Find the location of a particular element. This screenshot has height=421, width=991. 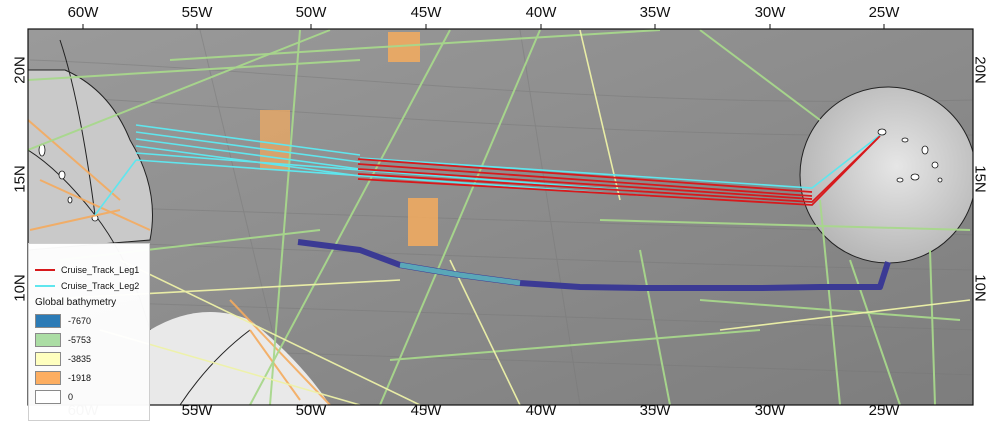

lon-tick-top-25w: 25W is located at coordinates (884, 12).